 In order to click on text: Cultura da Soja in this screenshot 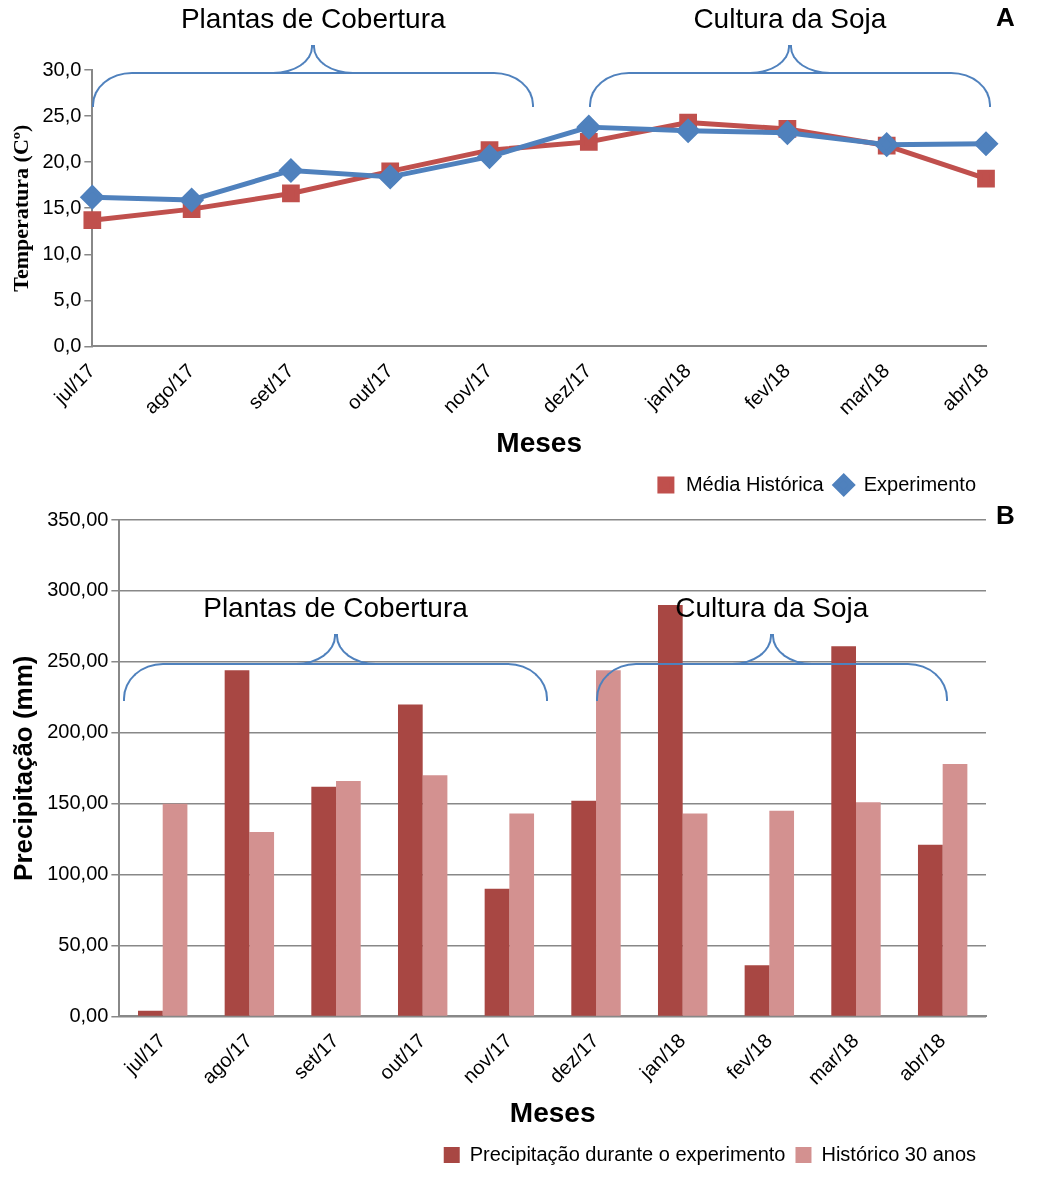, I will do `click(790, 19)`.